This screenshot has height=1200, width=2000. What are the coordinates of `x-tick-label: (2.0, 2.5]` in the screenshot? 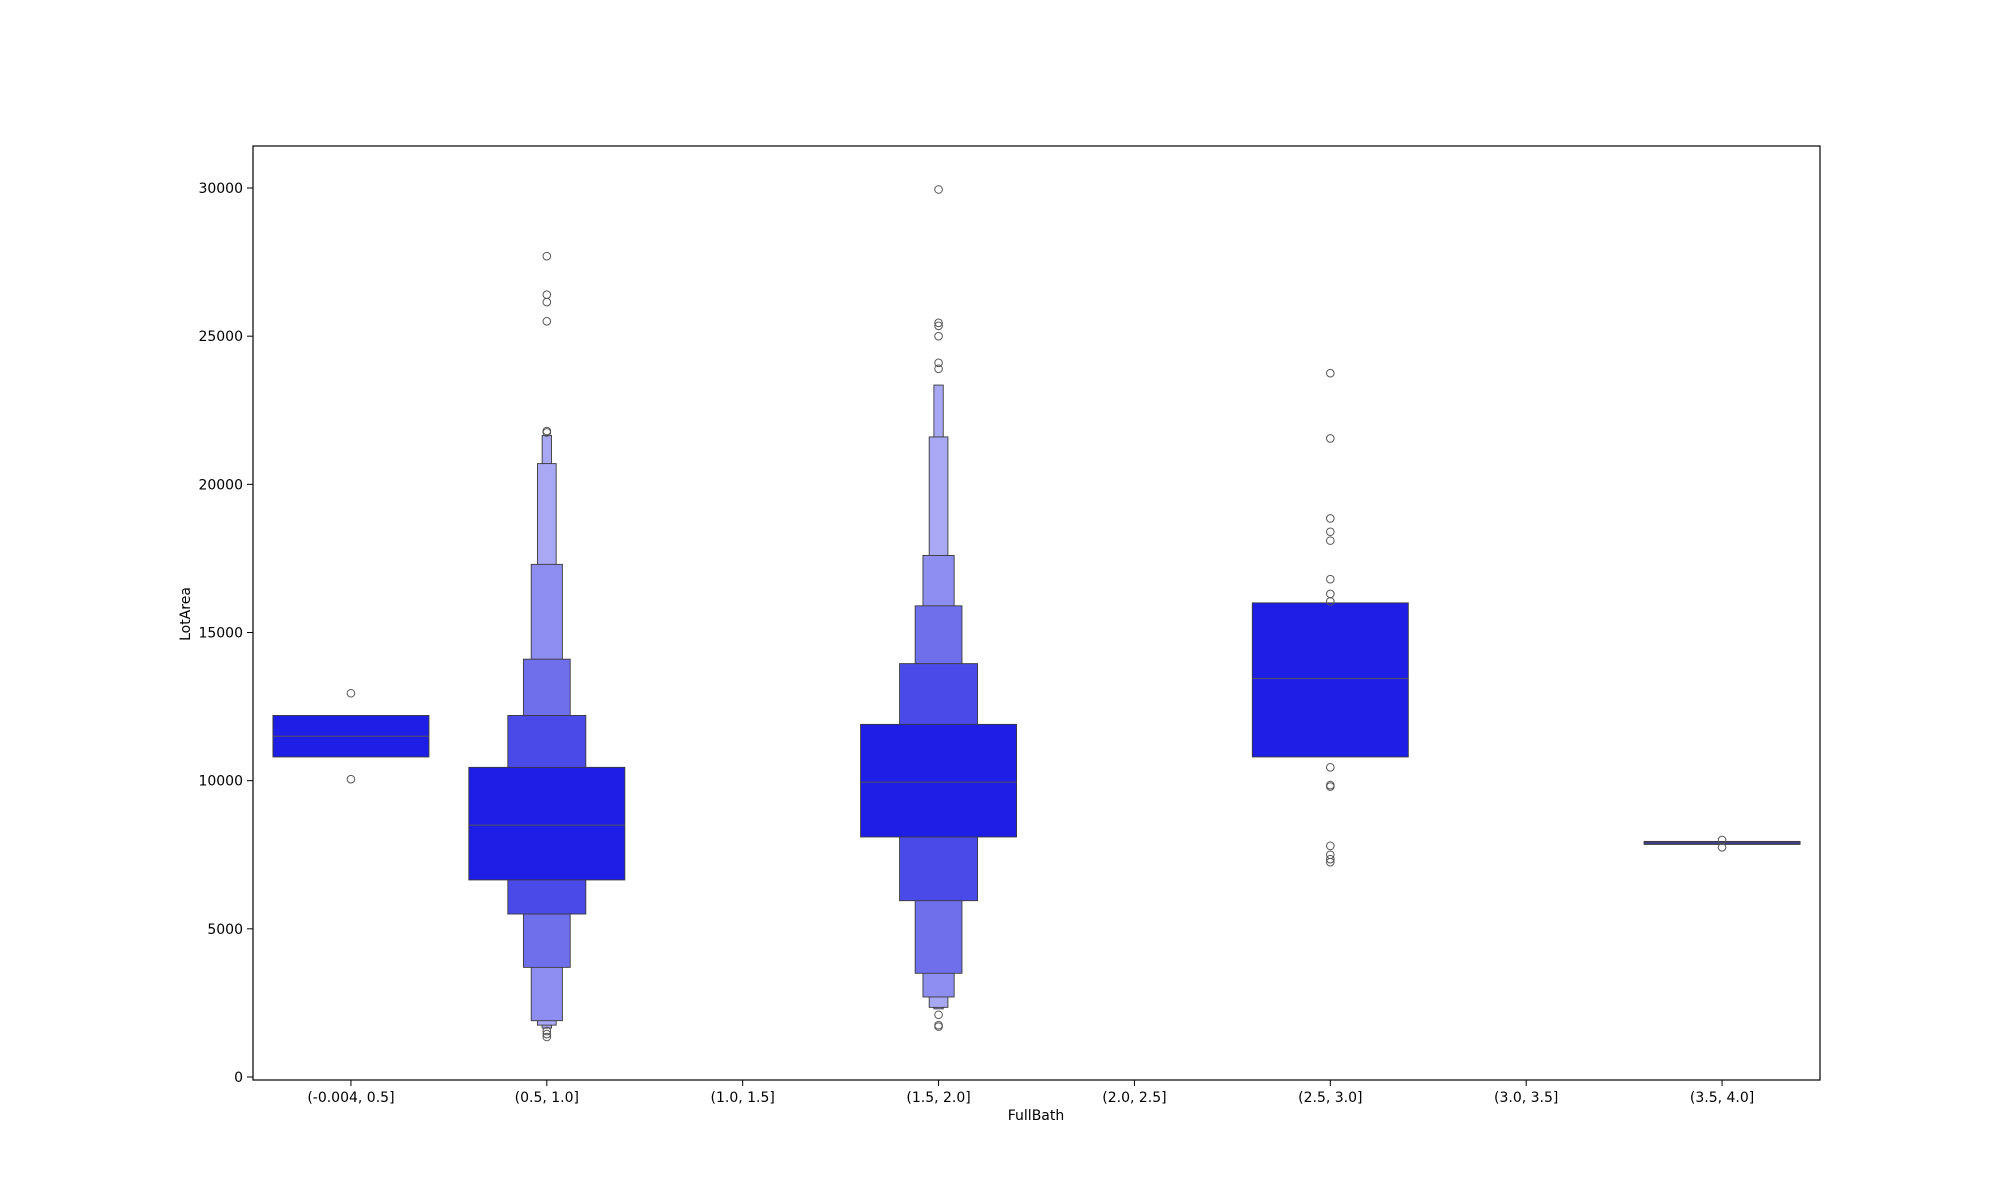 It's located at (1134, 1098).